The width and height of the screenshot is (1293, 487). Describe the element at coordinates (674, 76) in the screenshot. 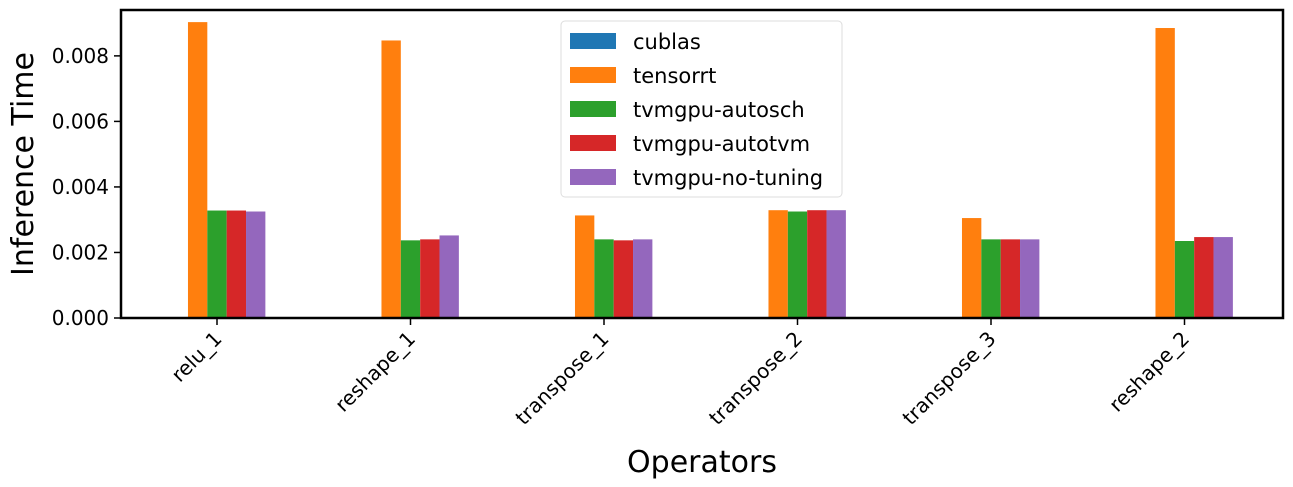

I see `legend-label-tensorrt: tensorrt` at that location.